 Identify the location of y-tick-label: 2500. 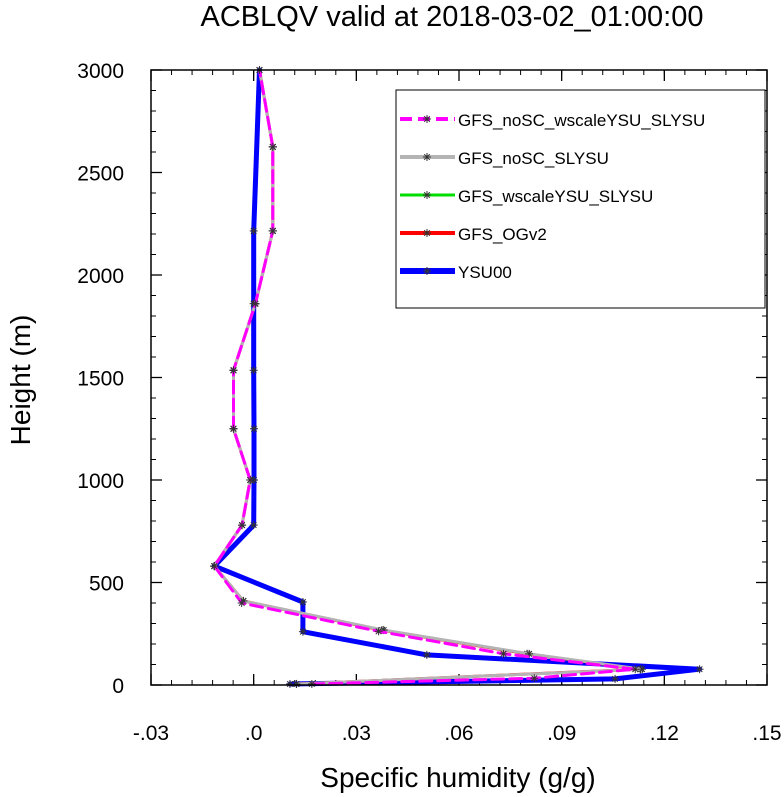
(100, 174).